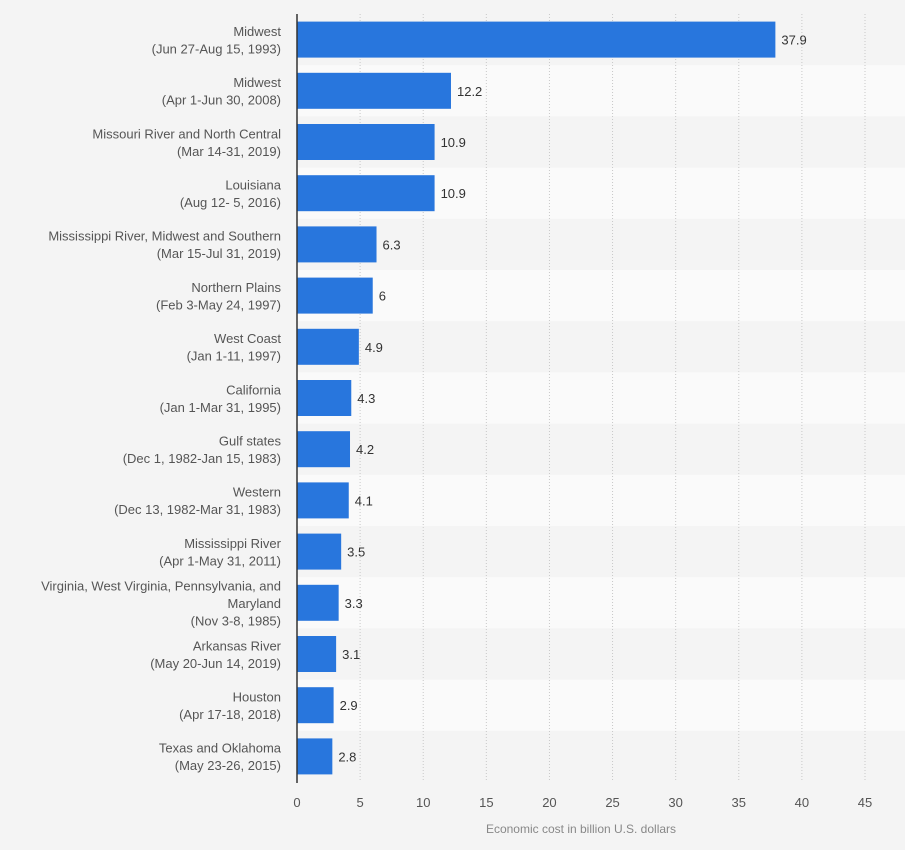 This screenshot has width=905, height=850. I want to click on category-label: Arkansas River, so click(237, 645).